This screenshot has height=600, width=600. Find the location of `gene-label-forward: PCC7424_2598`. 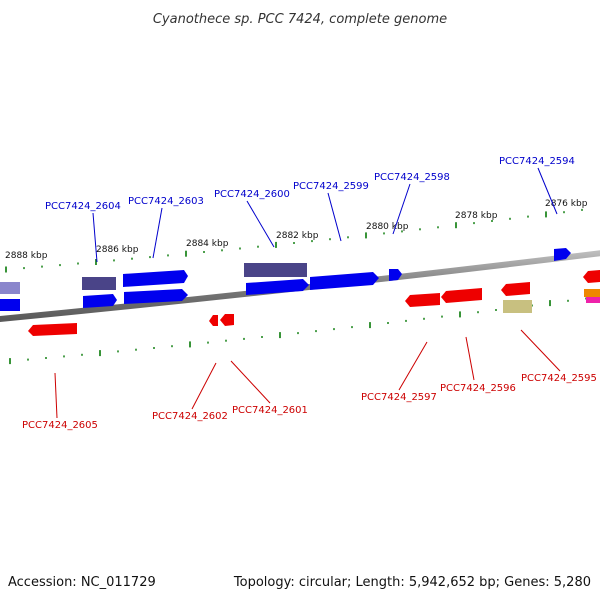

gene-label-forward: PCC7424_2598 is located at coordinates (412, 177).